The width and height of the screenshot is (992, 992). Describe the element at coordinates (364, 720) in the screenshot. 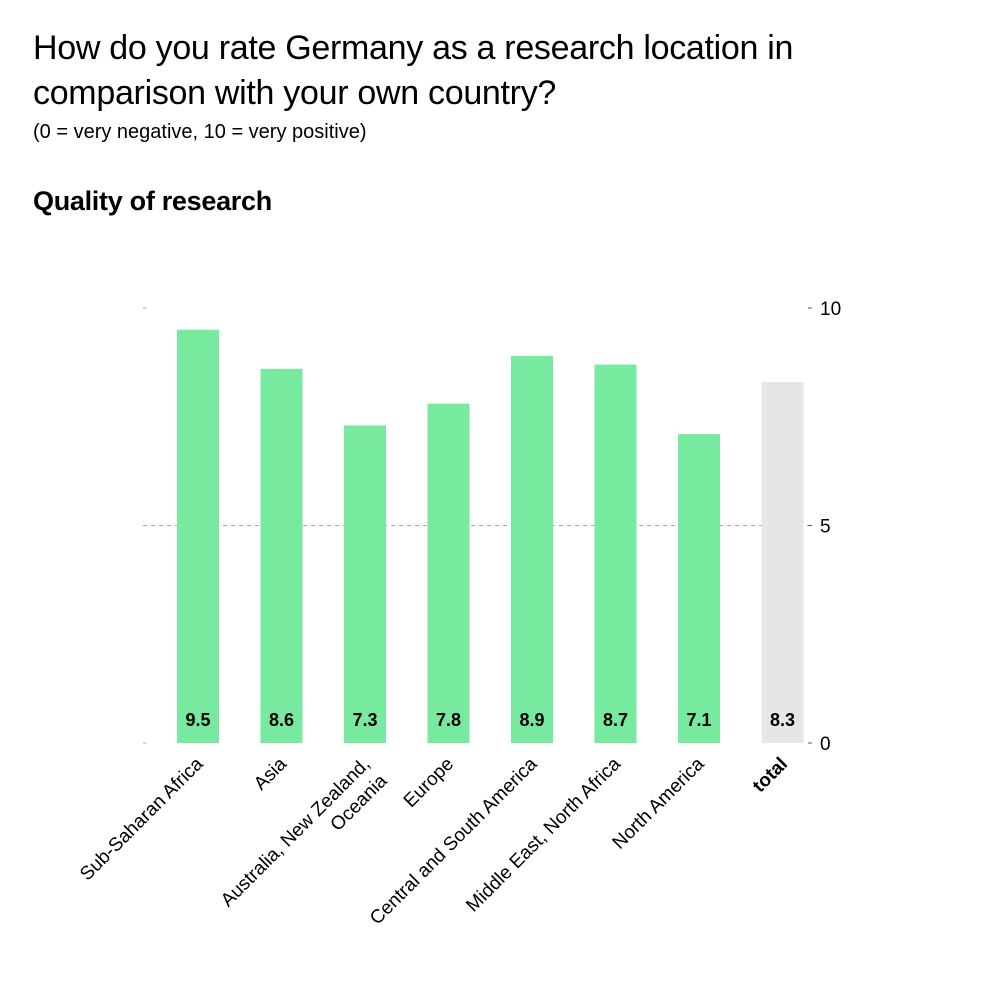

I see `bar-value-label: 7.3` at that location.